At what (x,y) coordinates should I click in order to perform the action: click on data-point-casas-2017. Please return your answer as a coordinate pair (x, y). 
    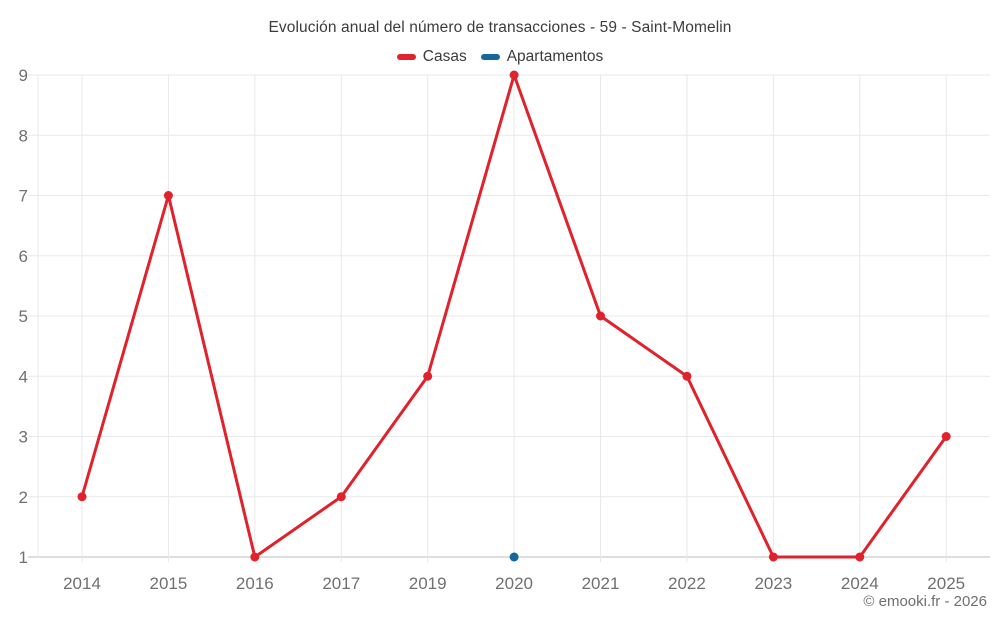
    Looking at the image, I should click on (341, 497).